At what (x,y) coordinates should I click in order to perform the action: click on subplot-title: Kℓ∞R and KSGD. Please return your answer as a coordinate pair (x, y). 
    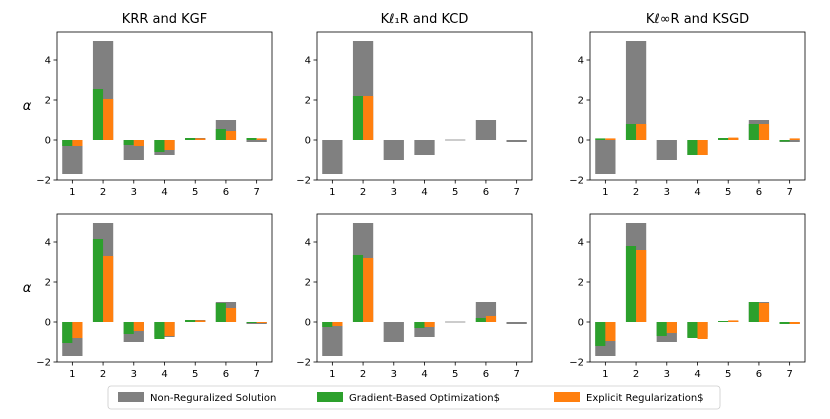
    Looking at the image, I should click on (697, 19).